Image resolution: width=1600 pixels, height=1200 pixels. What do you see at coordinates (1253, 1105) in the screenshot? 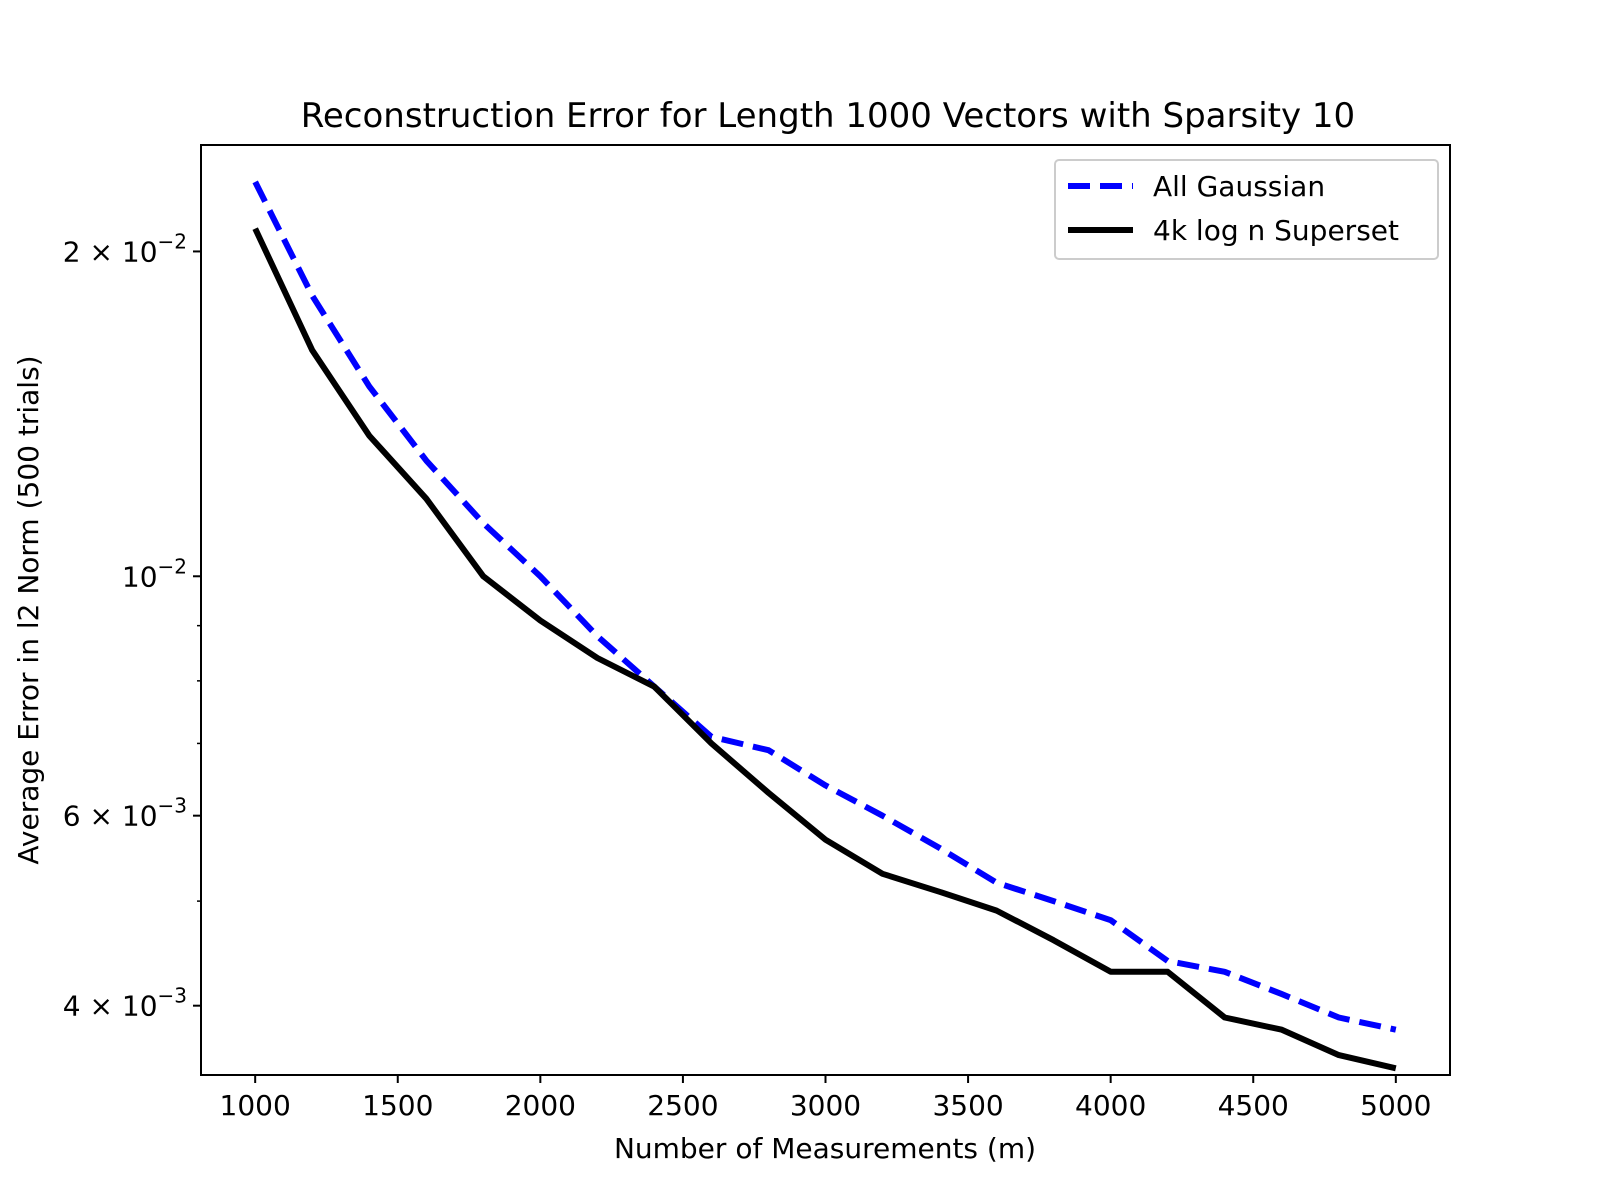
I see `x-tick-label: 4500` at bounding box center [1253, 1105].